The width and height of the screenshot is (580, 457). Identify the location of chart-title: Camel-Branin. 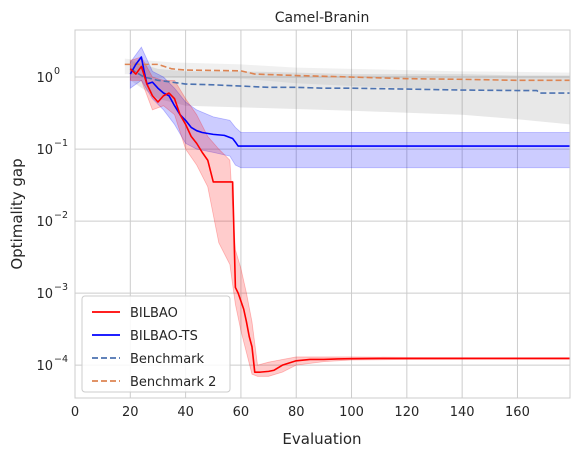
(322, 18).